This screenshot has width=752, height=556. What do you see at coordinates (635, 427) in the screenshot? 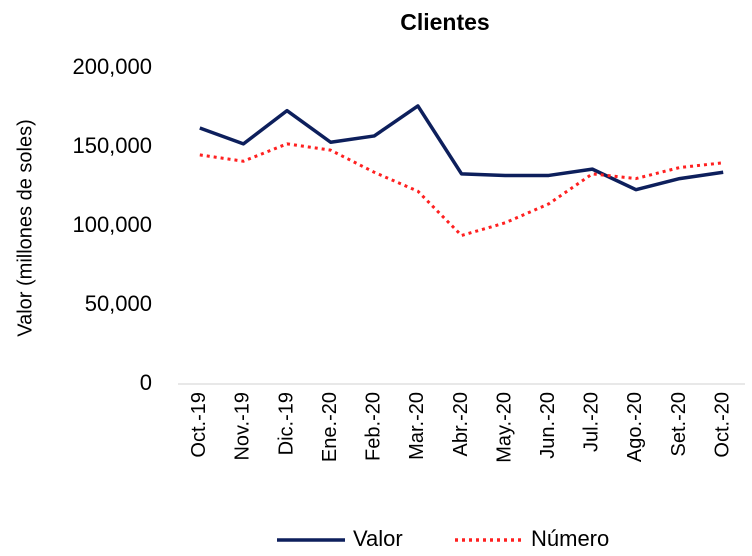
I see `x-tick-label: Ago.-20` at bounding box center [635, 427].